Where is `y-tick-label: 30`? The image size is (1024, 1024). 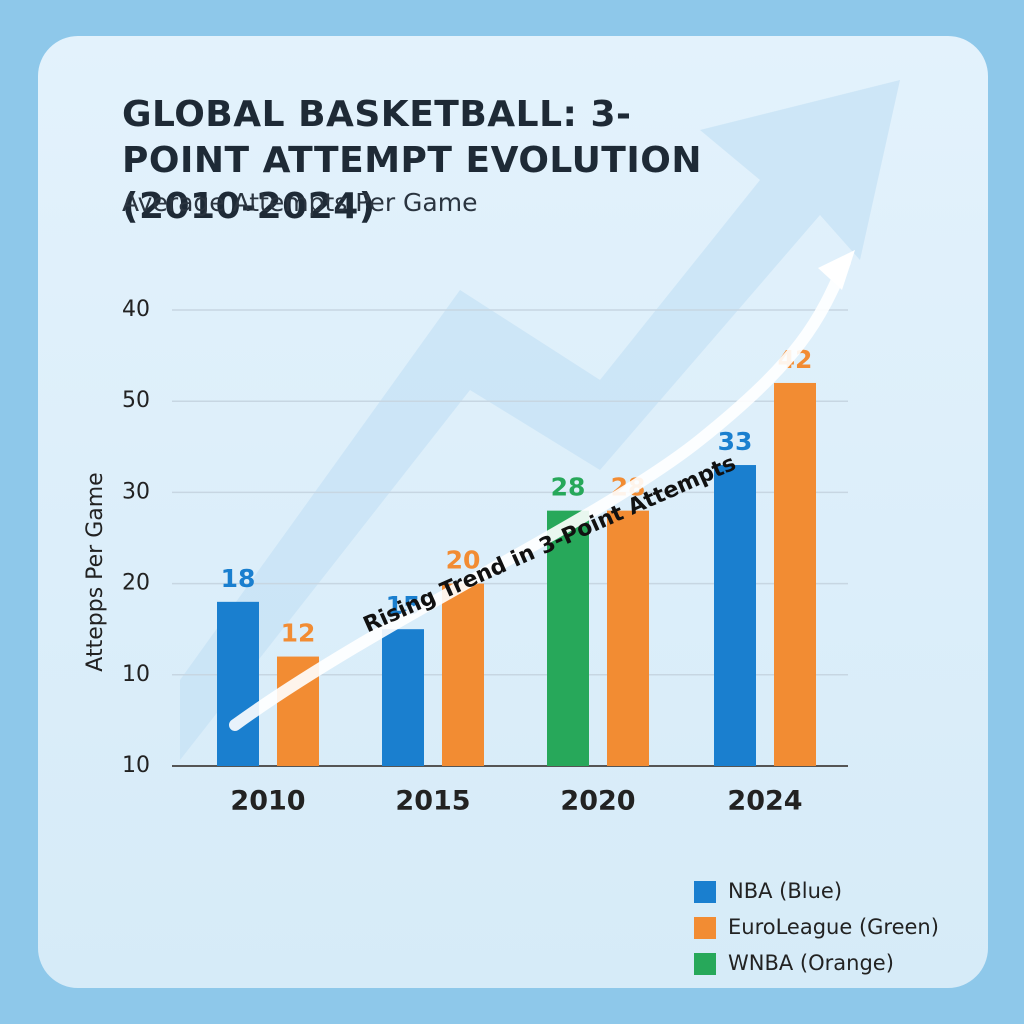
y-tick-label: 30 is located at coordinates (136, 491).